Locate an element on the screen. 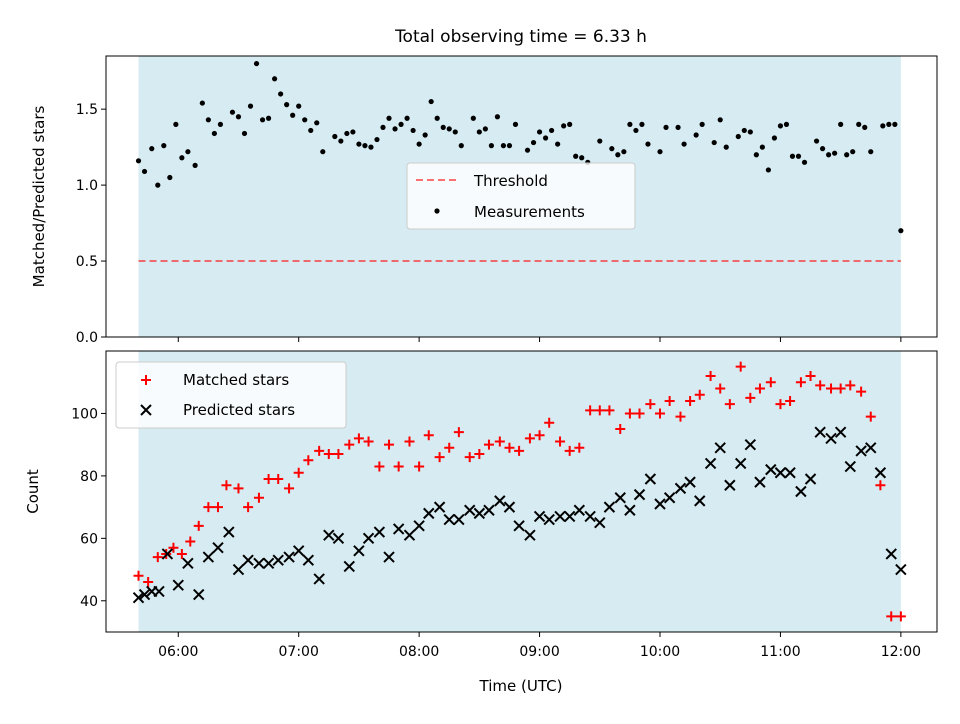  count-legend: Matched stars Predicted stars is located at coordinates (231, 395).